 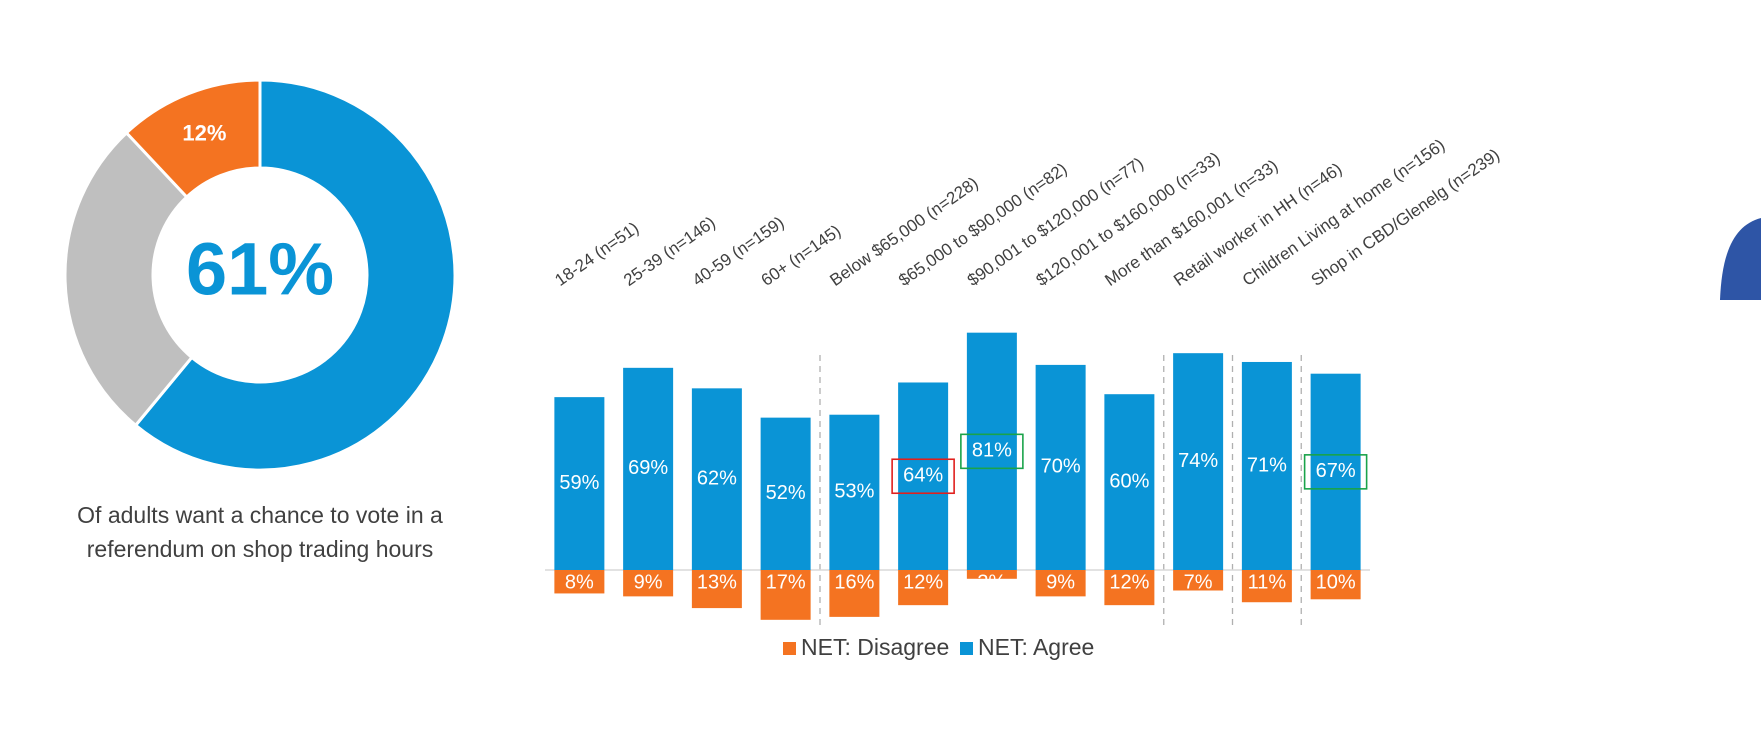 I want to click on data-label: 52%, so click(x=786, y=493).